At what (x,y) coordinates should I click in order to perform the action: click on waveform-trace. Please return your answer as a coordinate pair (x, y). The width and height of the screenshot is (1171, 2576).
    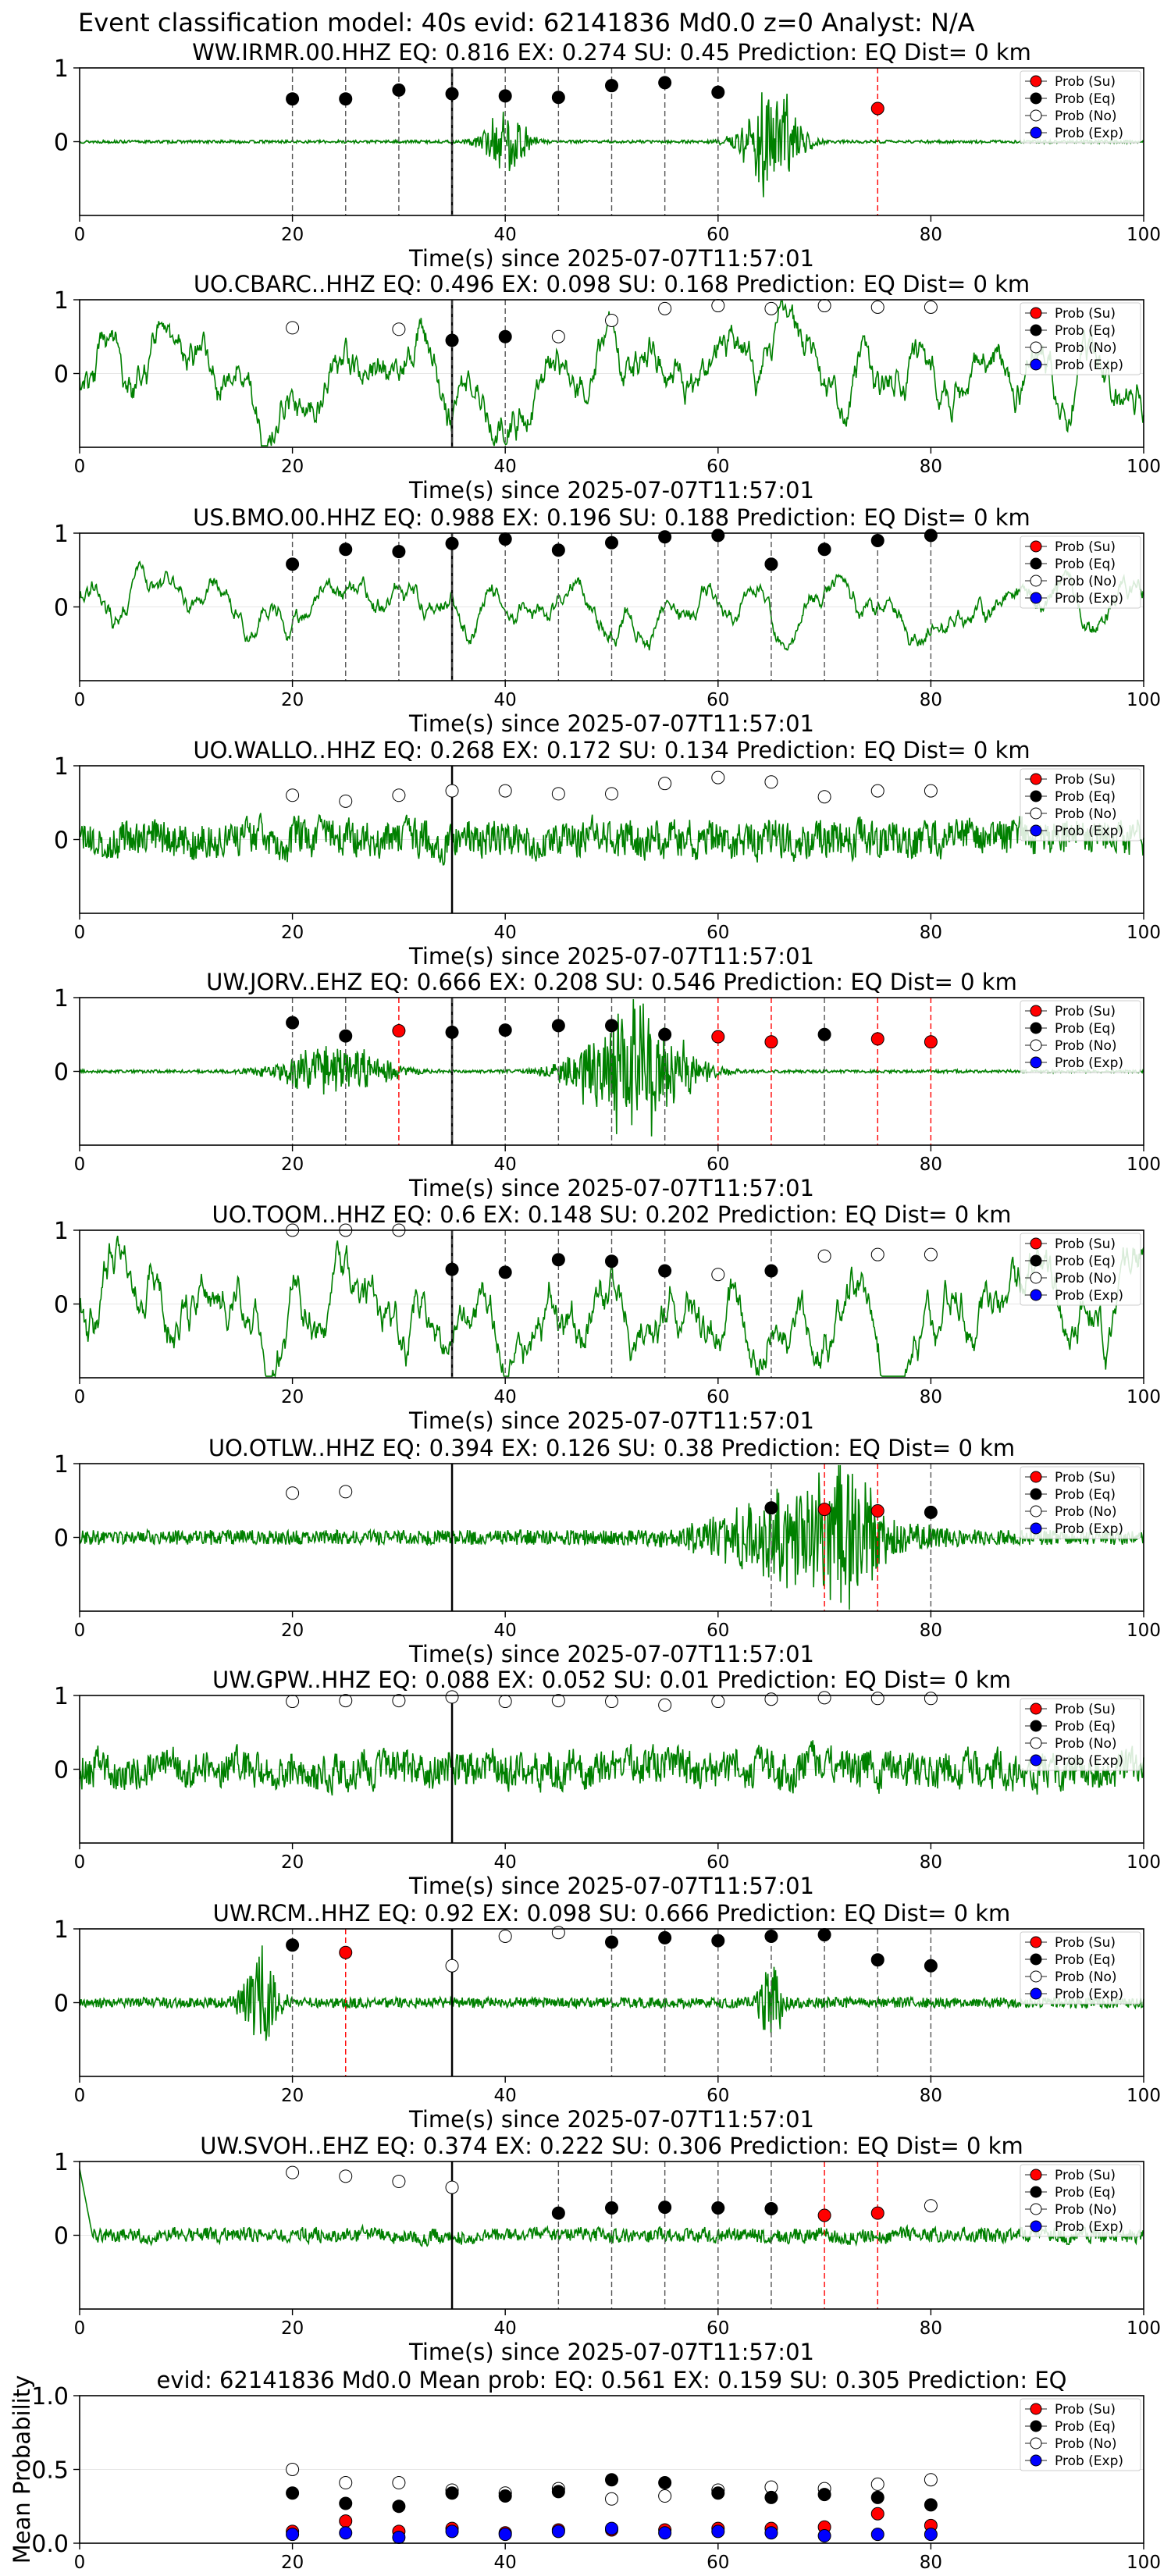
    Looking at the image, I should click on (611, 144).